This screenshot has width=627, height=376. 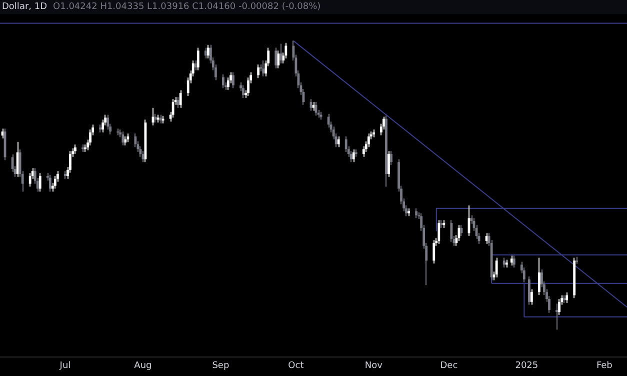 I want to click on x-tick-label: Oct, so click(x=296, y=365).